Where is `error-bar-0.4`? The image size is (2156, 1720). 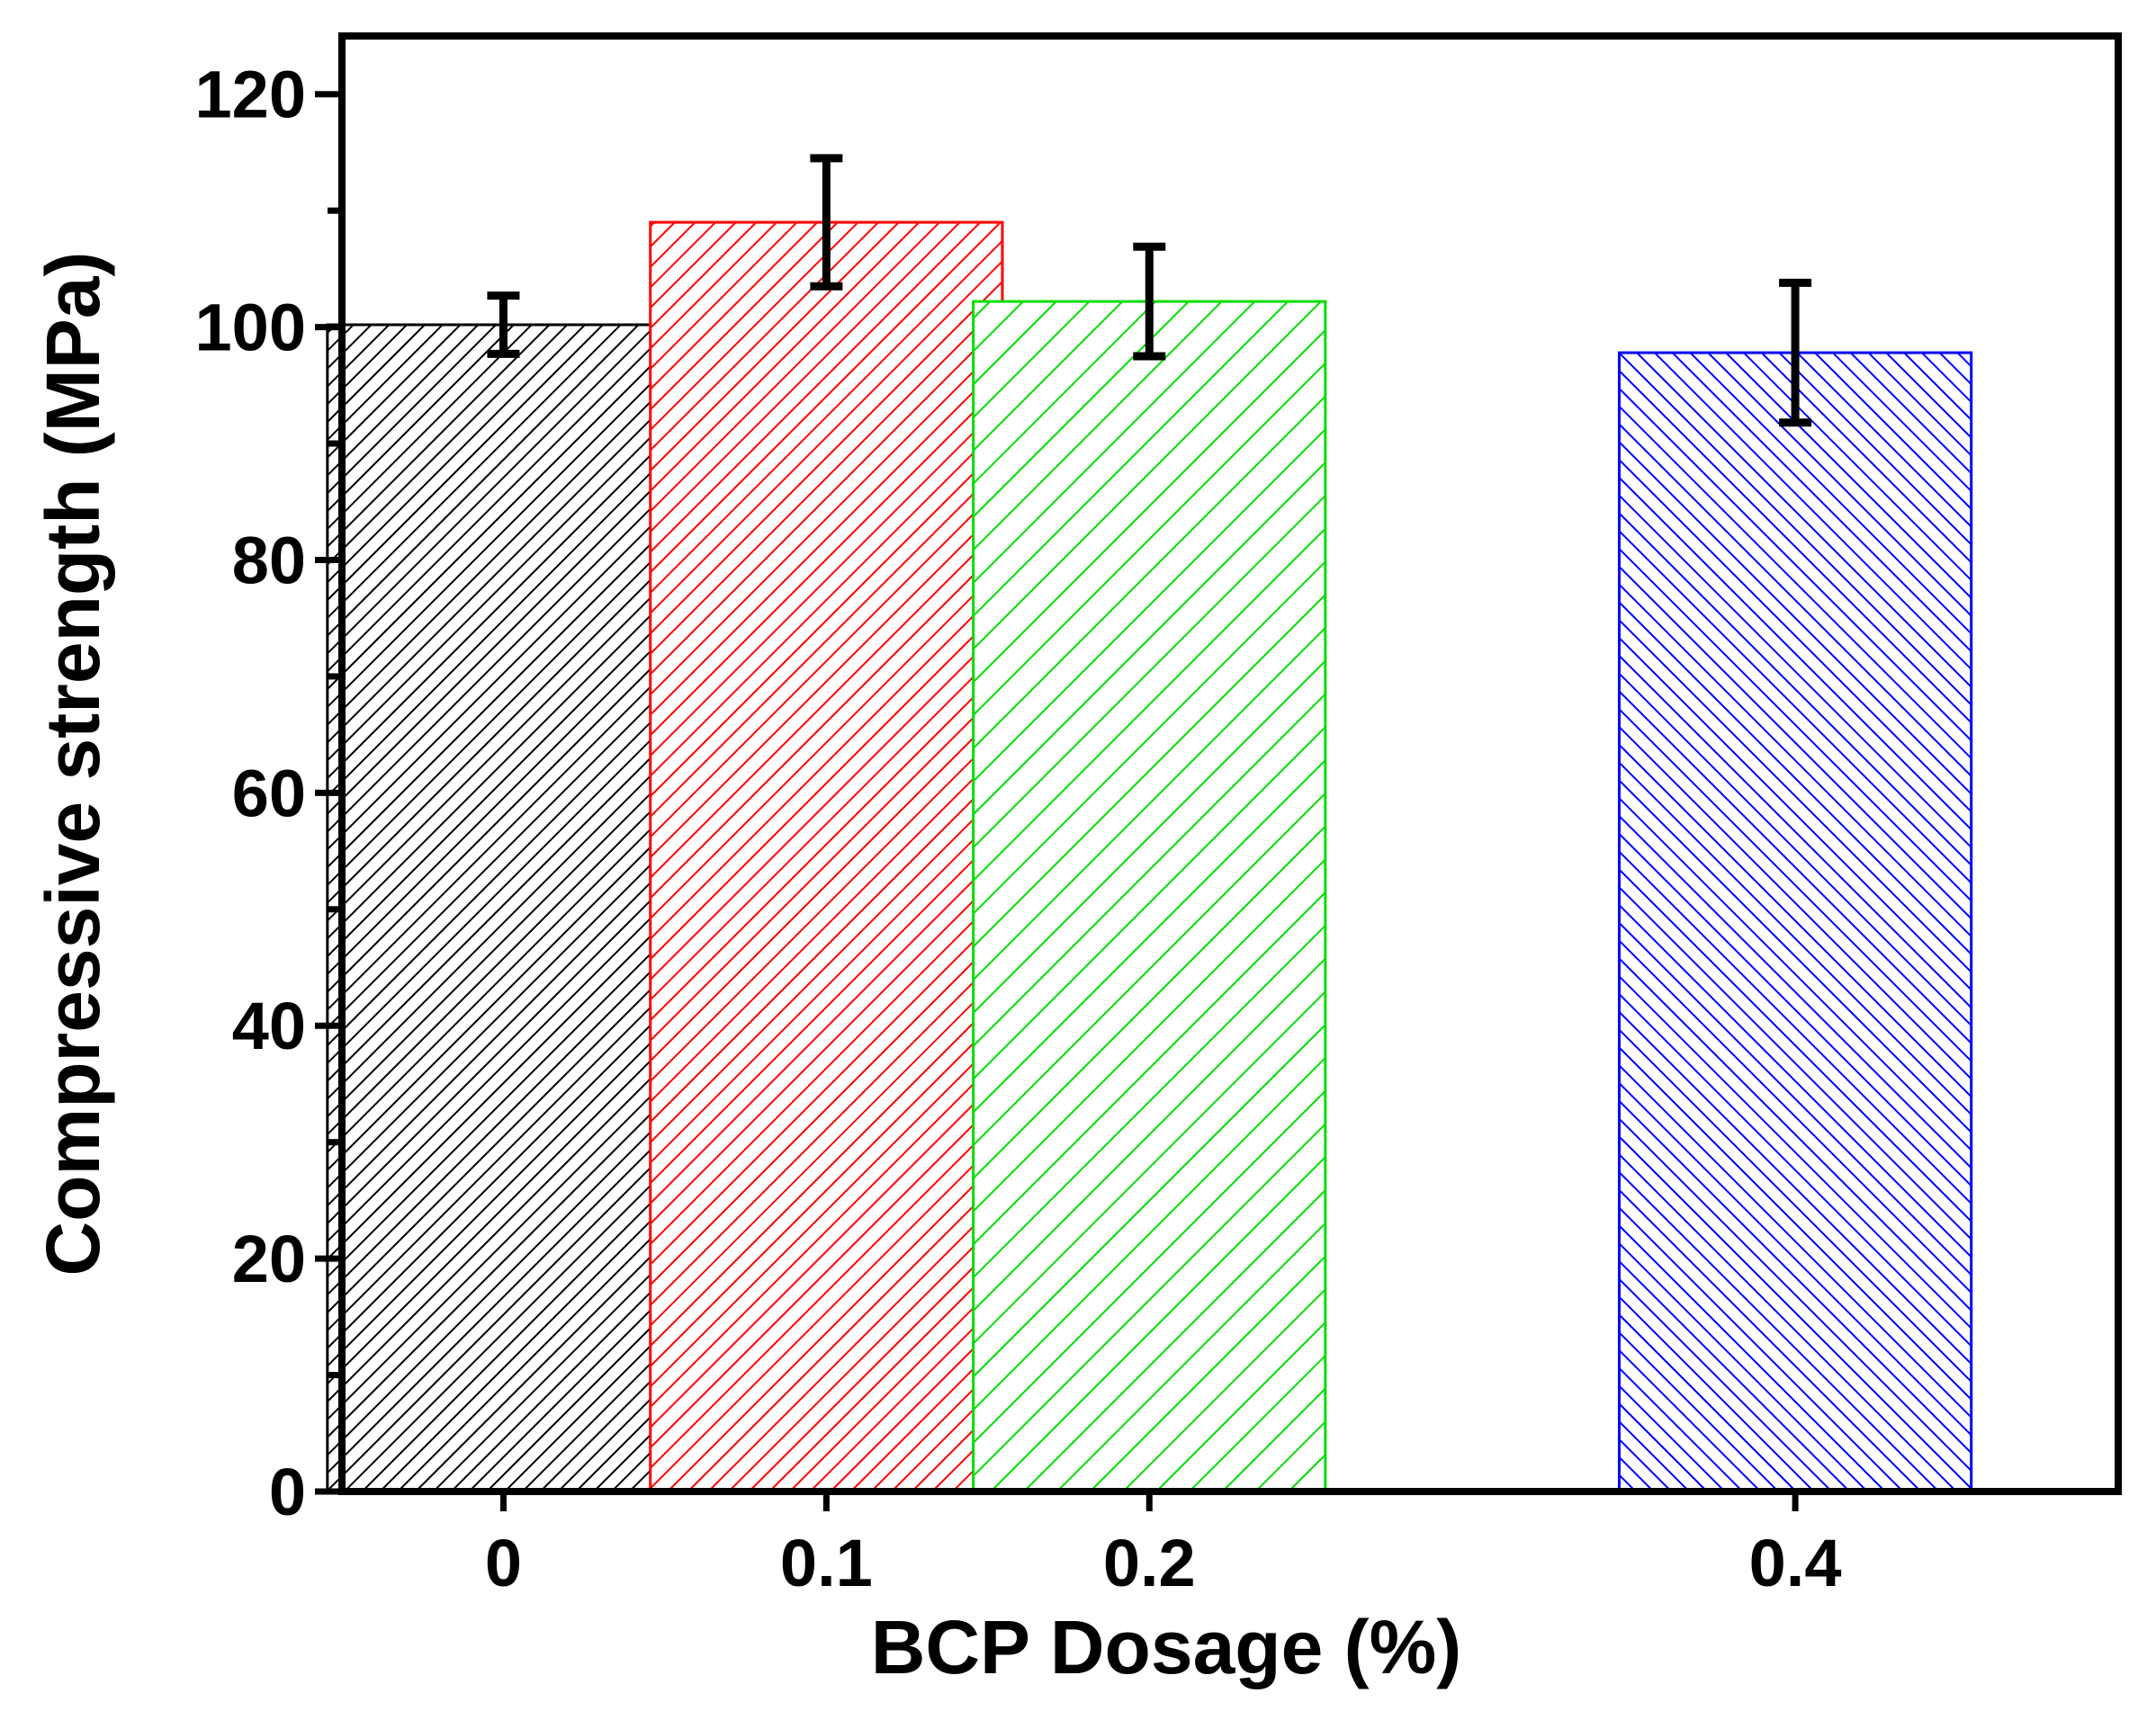 error-bar-0.4 is located at coordinates (1795, 352).